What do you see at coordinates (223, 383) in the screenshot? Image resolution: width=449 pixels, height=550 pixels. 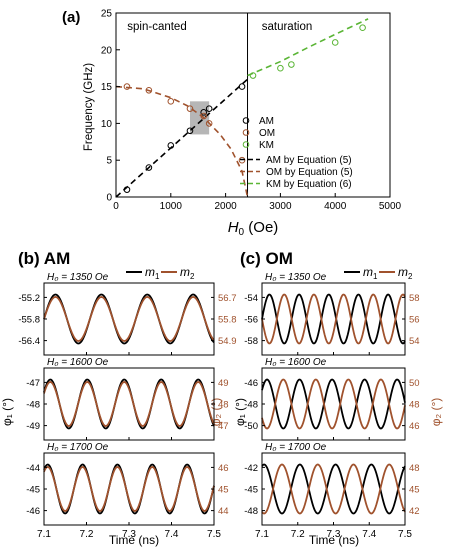 I see `y-tick-label-right: 49` at bounding box center [223, 383].